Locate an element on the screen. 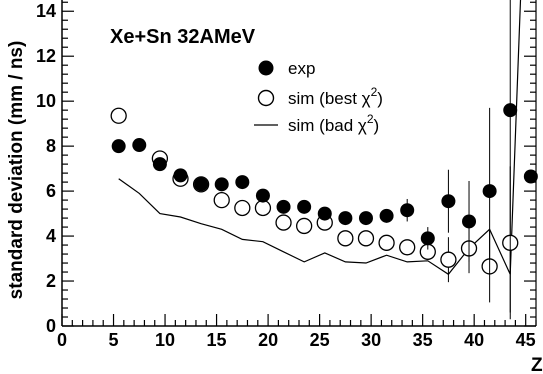 Image resolution: width=543 pixels, height=374 pixels. x-tick-label: 30 is located at coordinates (371, 340).